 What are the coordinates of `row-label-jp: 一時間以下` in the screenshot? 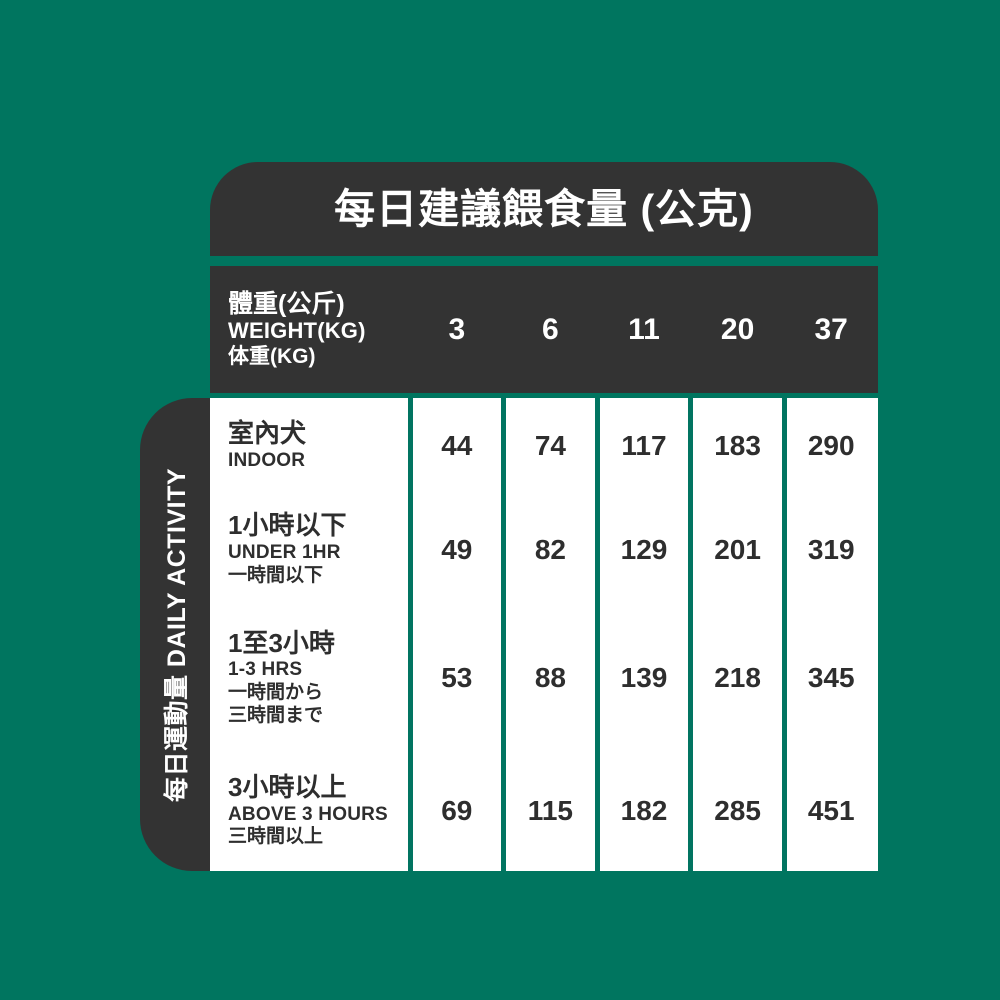 It's located at (276, 575).